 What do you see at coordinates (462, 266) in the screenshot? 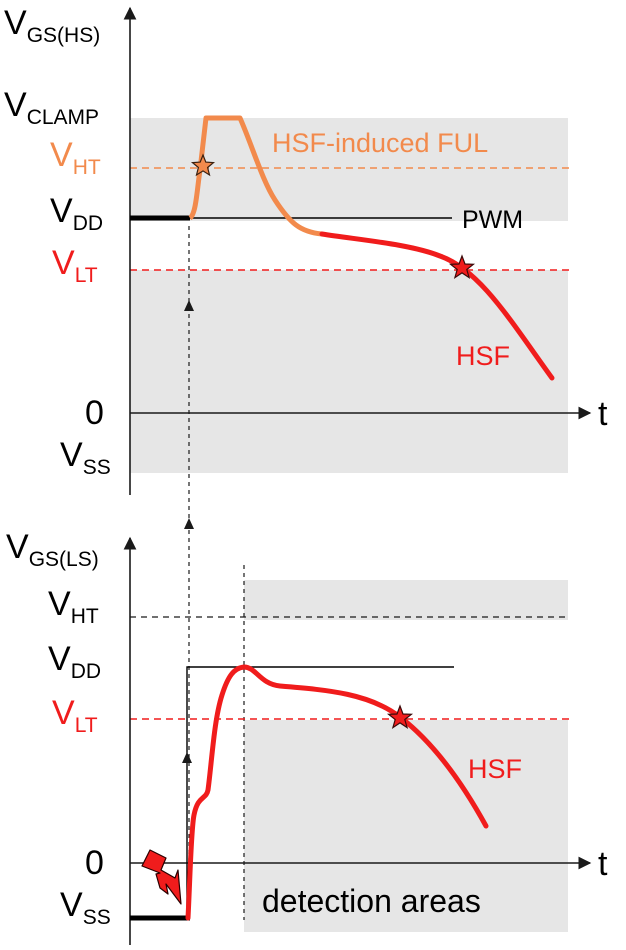
I see `top-vlt-crossing-star` at bounding box center [462, 266].